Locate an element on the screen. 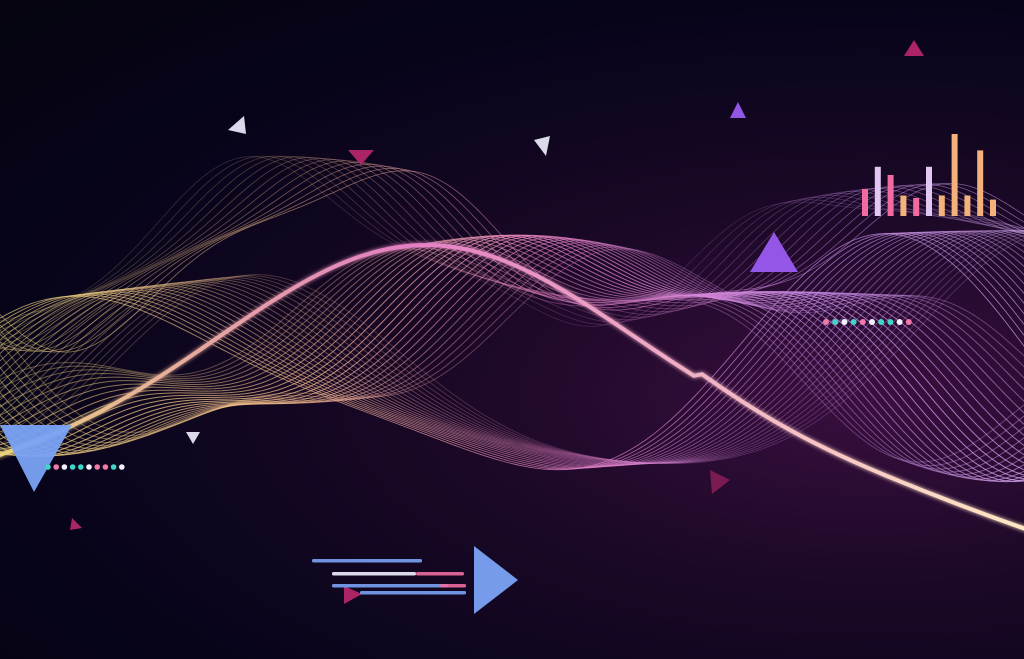 The width and height of the screenshot is (1024, 659). white-triangle-small is located at coordinates (542, 146).